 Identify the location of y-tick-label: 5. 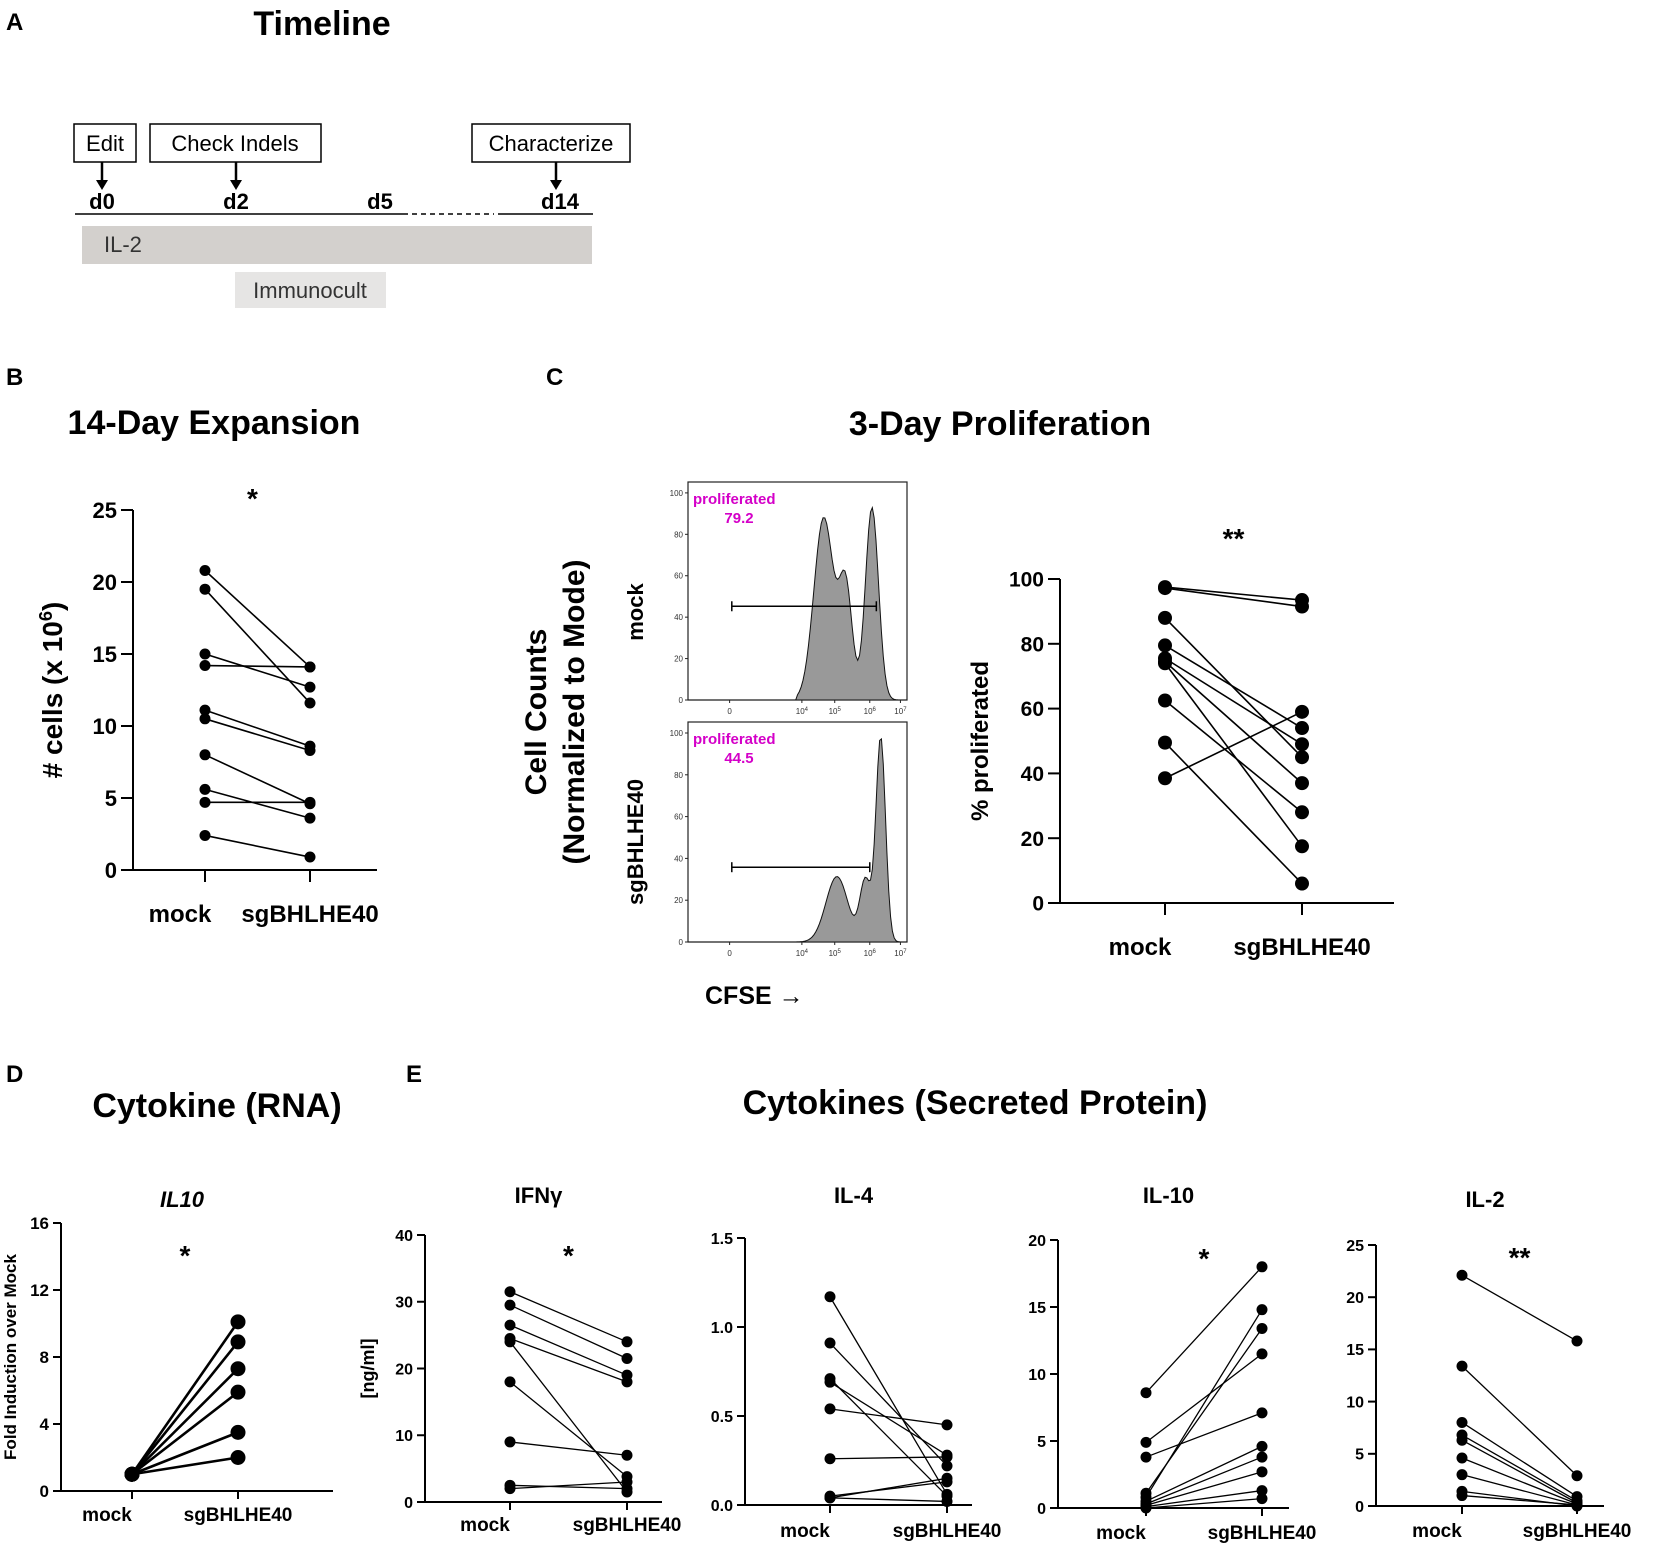
(1041, 1442).